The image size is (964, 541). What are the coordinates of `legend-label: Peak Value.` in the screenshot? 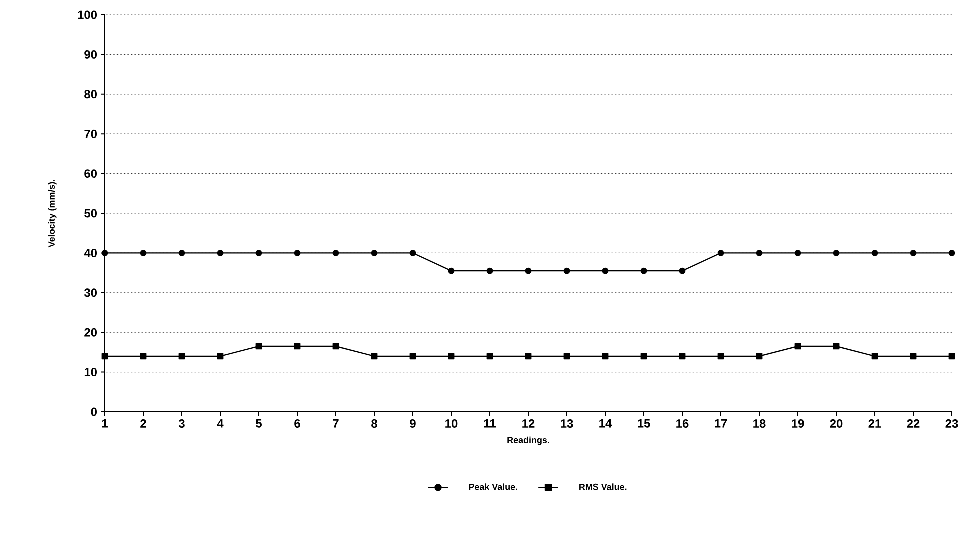 It's located at (493, 487).